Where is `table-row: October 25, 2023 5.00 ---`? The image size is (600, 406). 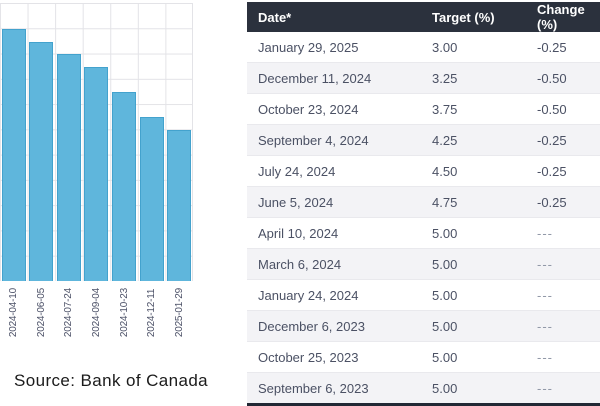 table-row: October 25, 2023 5.00 --- is located at coordinates (423, 357).